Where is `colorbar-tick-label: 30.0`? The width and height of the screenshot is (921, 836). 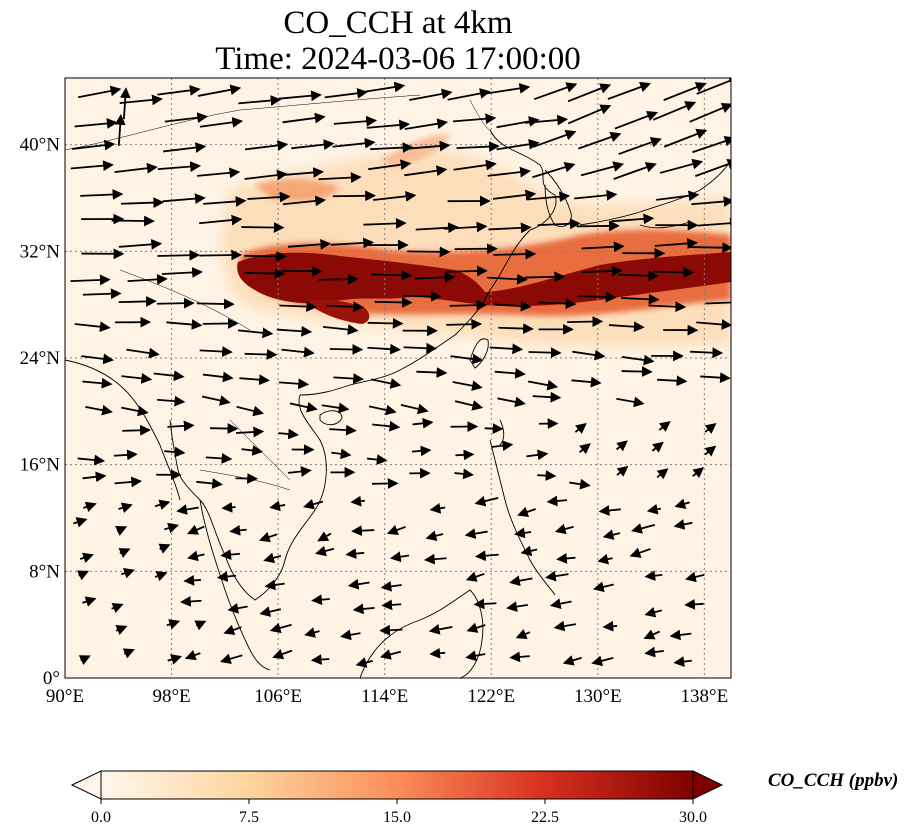
colorbar-tick-label: 30.0 is located at coordinates (693, 817).